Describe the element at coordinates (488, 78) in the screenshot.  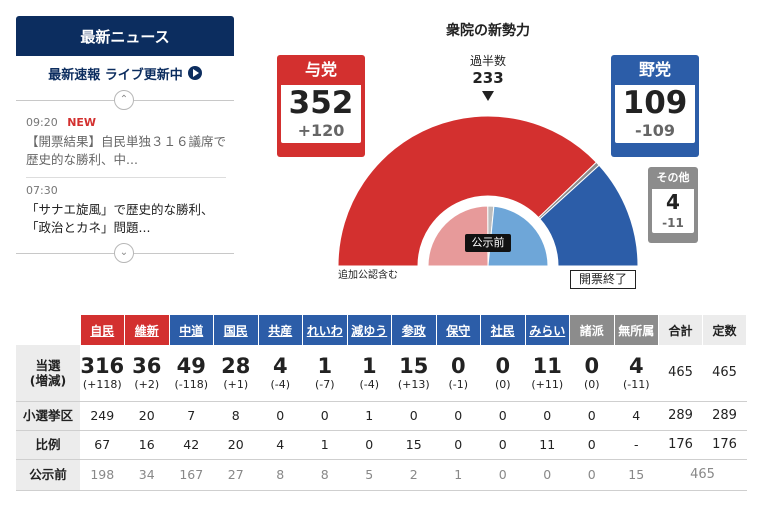
I see `majority-value: 233` at that location.